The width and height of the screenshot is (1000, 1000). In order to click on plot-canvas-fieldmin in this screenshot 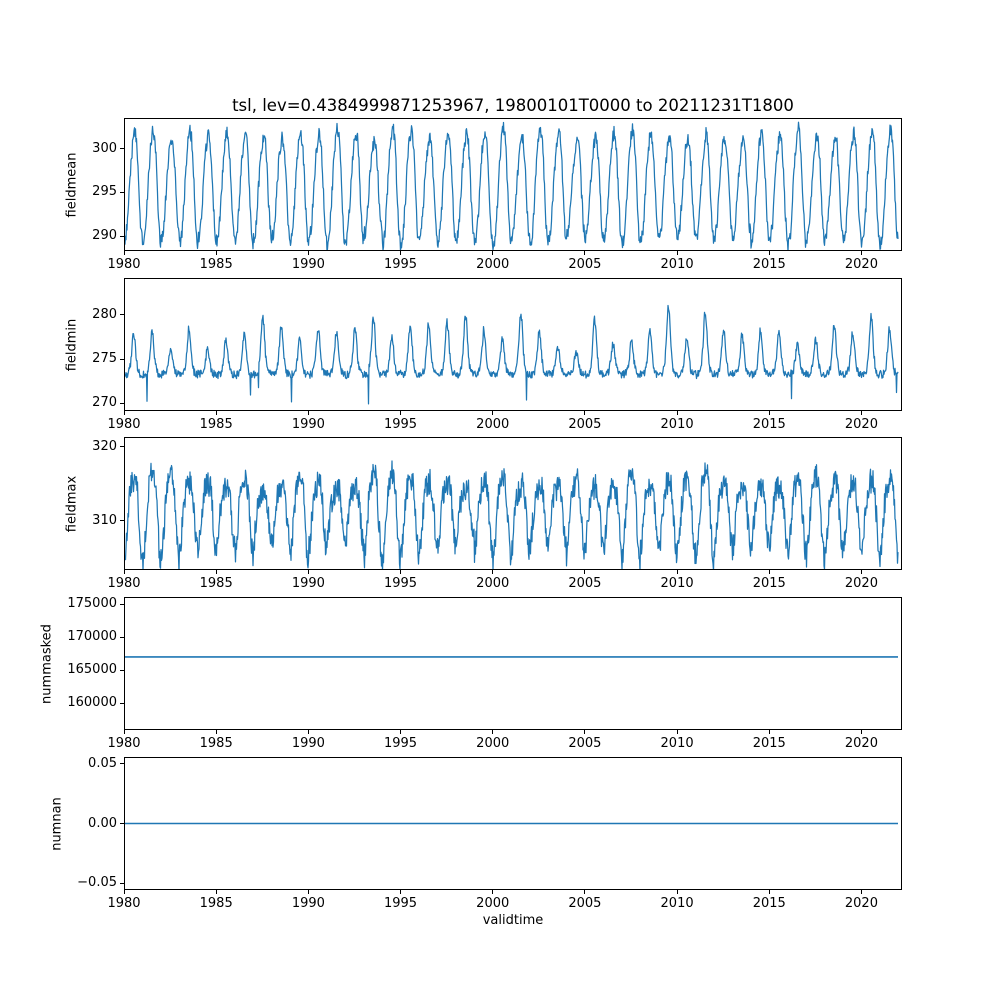, I will do `click(513, 344)`.